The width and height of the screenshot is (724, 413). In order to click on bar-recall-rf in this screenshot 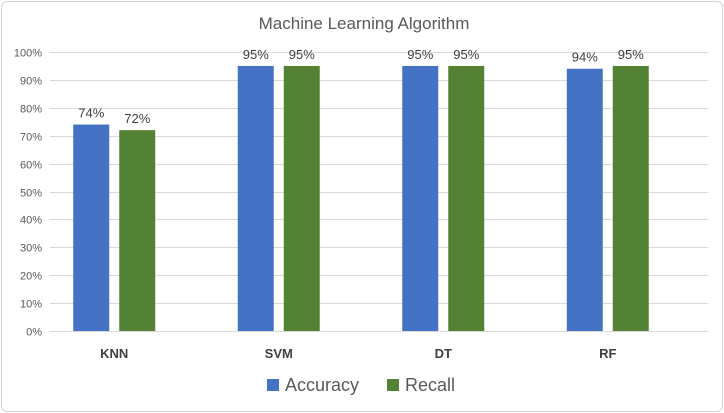, I will do `click(630, 198)`.